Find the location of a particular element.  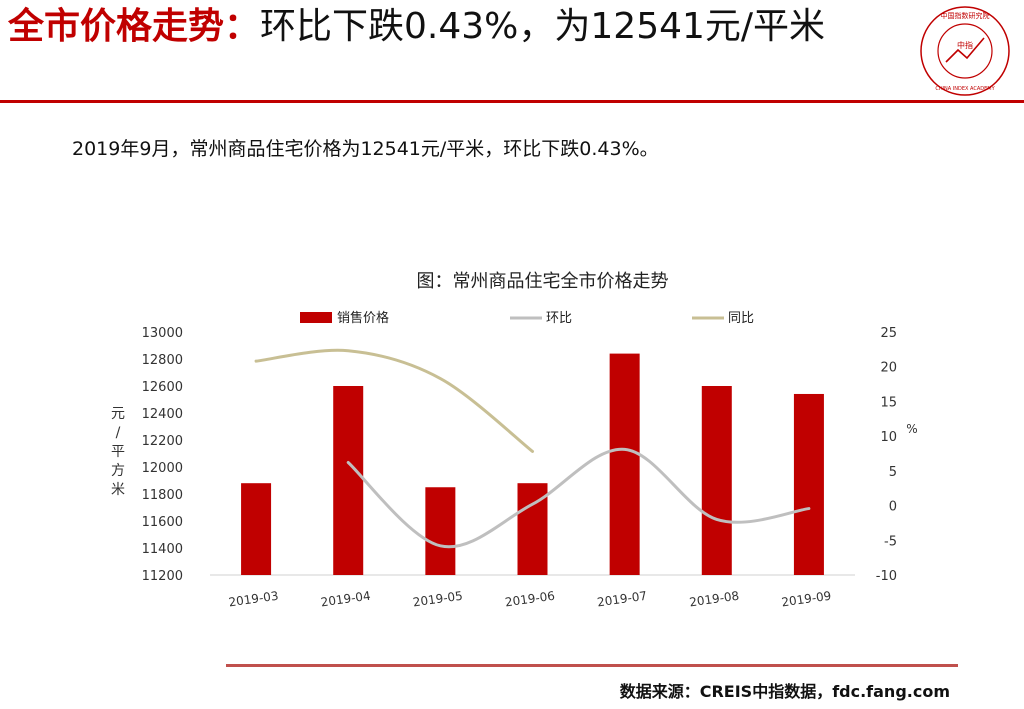

y-left-axis-label-char: 元 is located at coordinates (118, 414).